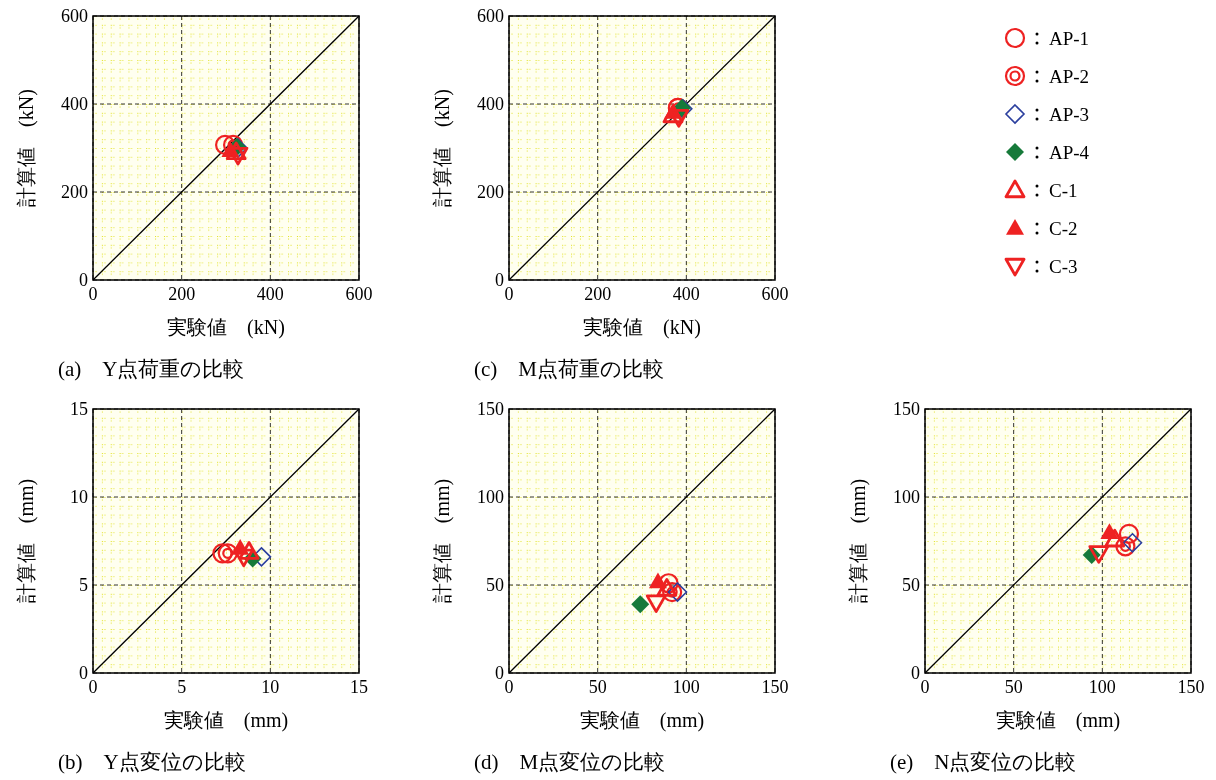  What do you see at coordinates (569, 369) in the screenshot?
I see `text: (c) M点荷重の比較` at bounding box center [569, 369].